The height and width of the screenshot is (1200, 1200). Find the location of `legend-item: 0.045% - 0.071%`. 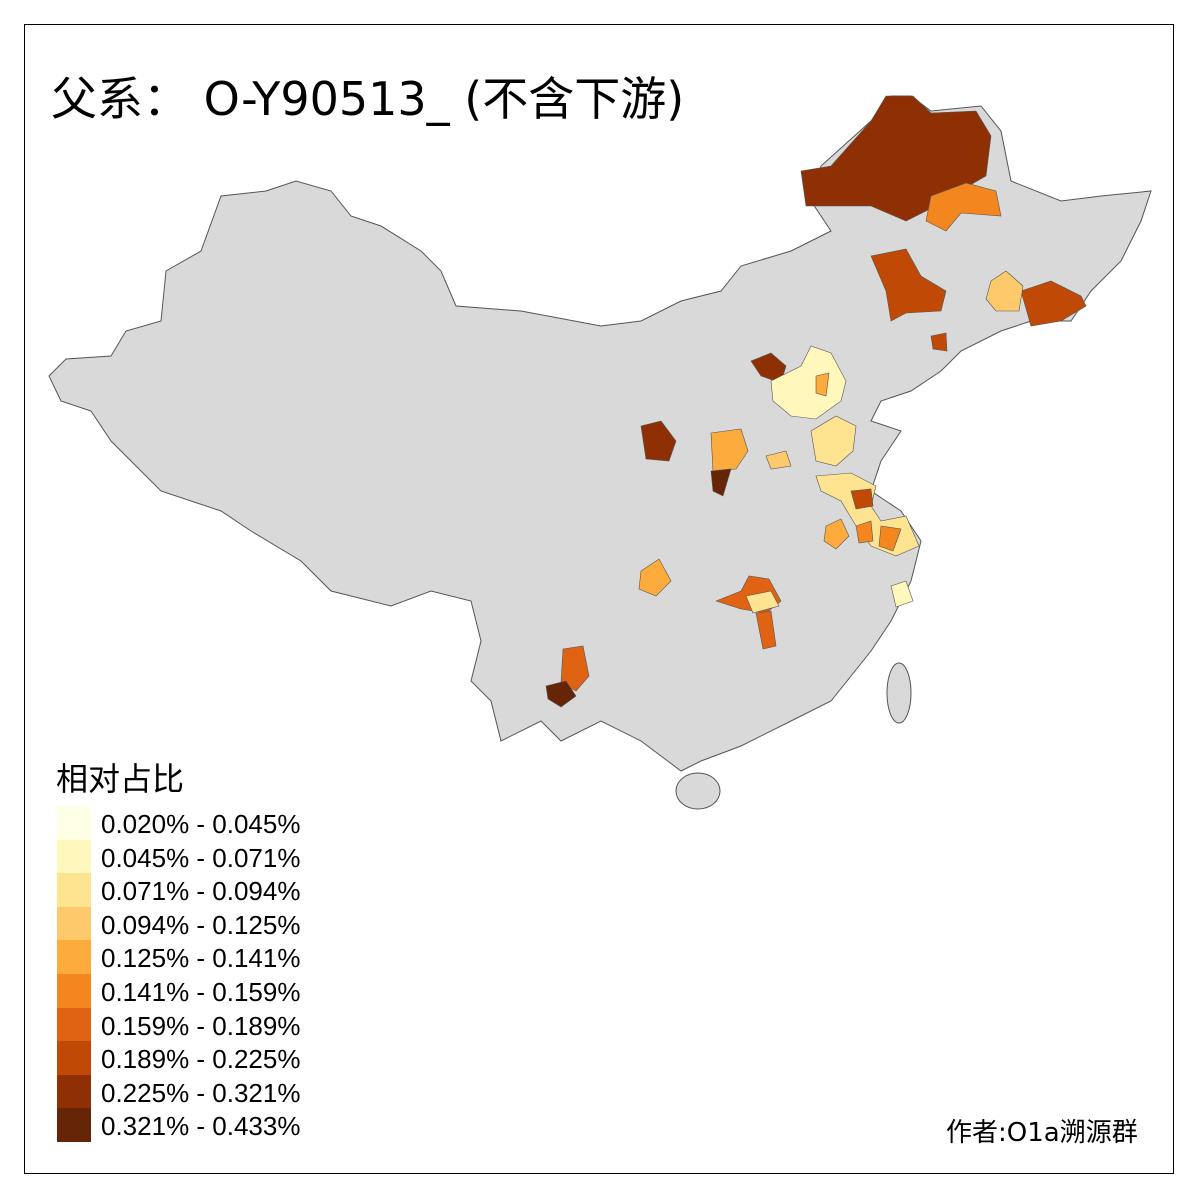

legend-item: 0.045% - 0.071% is located at coordinates (207, 856).